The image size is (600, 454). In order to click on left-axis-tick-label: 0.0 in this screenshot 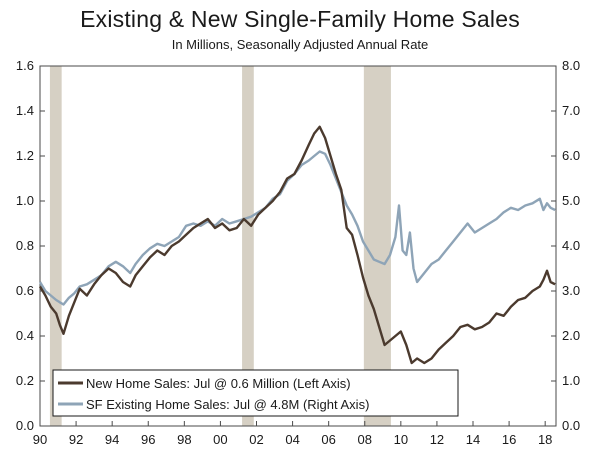, I will do `click(25, 425)`.